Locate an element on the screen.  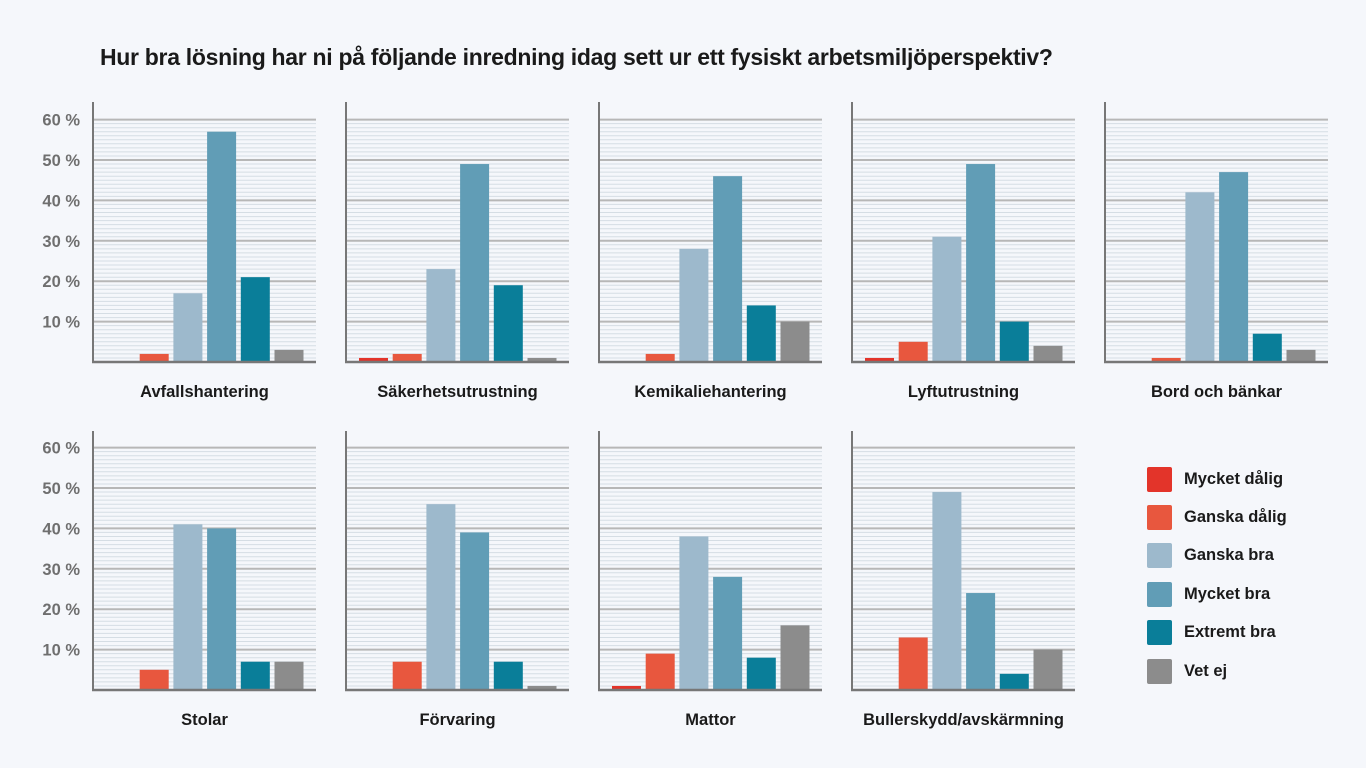
legend-label: Extremt bra is located at coordinates (1230, 632).